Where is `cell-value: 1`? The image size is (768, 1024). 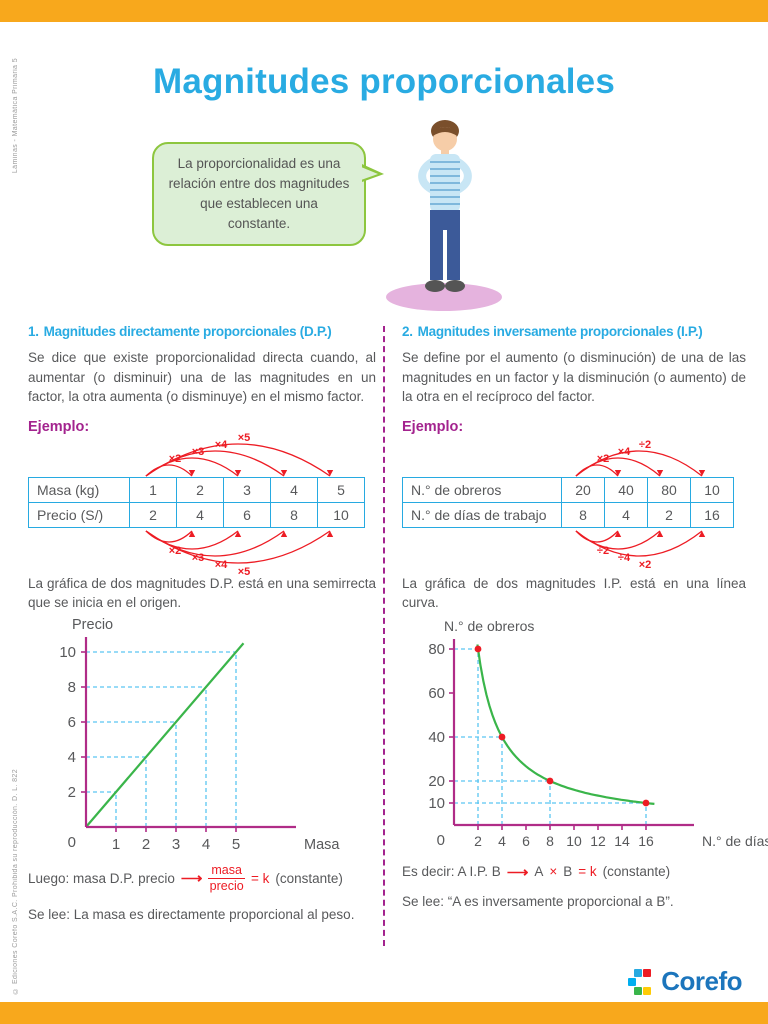 cell-value: 1 is located at coordinates (153, 489).